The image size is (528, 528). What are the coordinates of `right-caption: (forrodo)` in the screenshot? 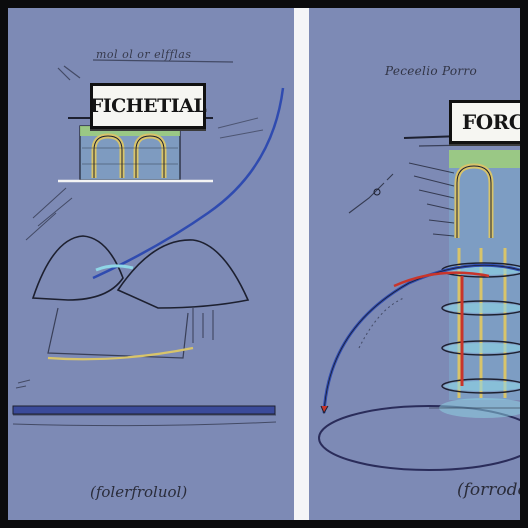 It's located at (488, 490).